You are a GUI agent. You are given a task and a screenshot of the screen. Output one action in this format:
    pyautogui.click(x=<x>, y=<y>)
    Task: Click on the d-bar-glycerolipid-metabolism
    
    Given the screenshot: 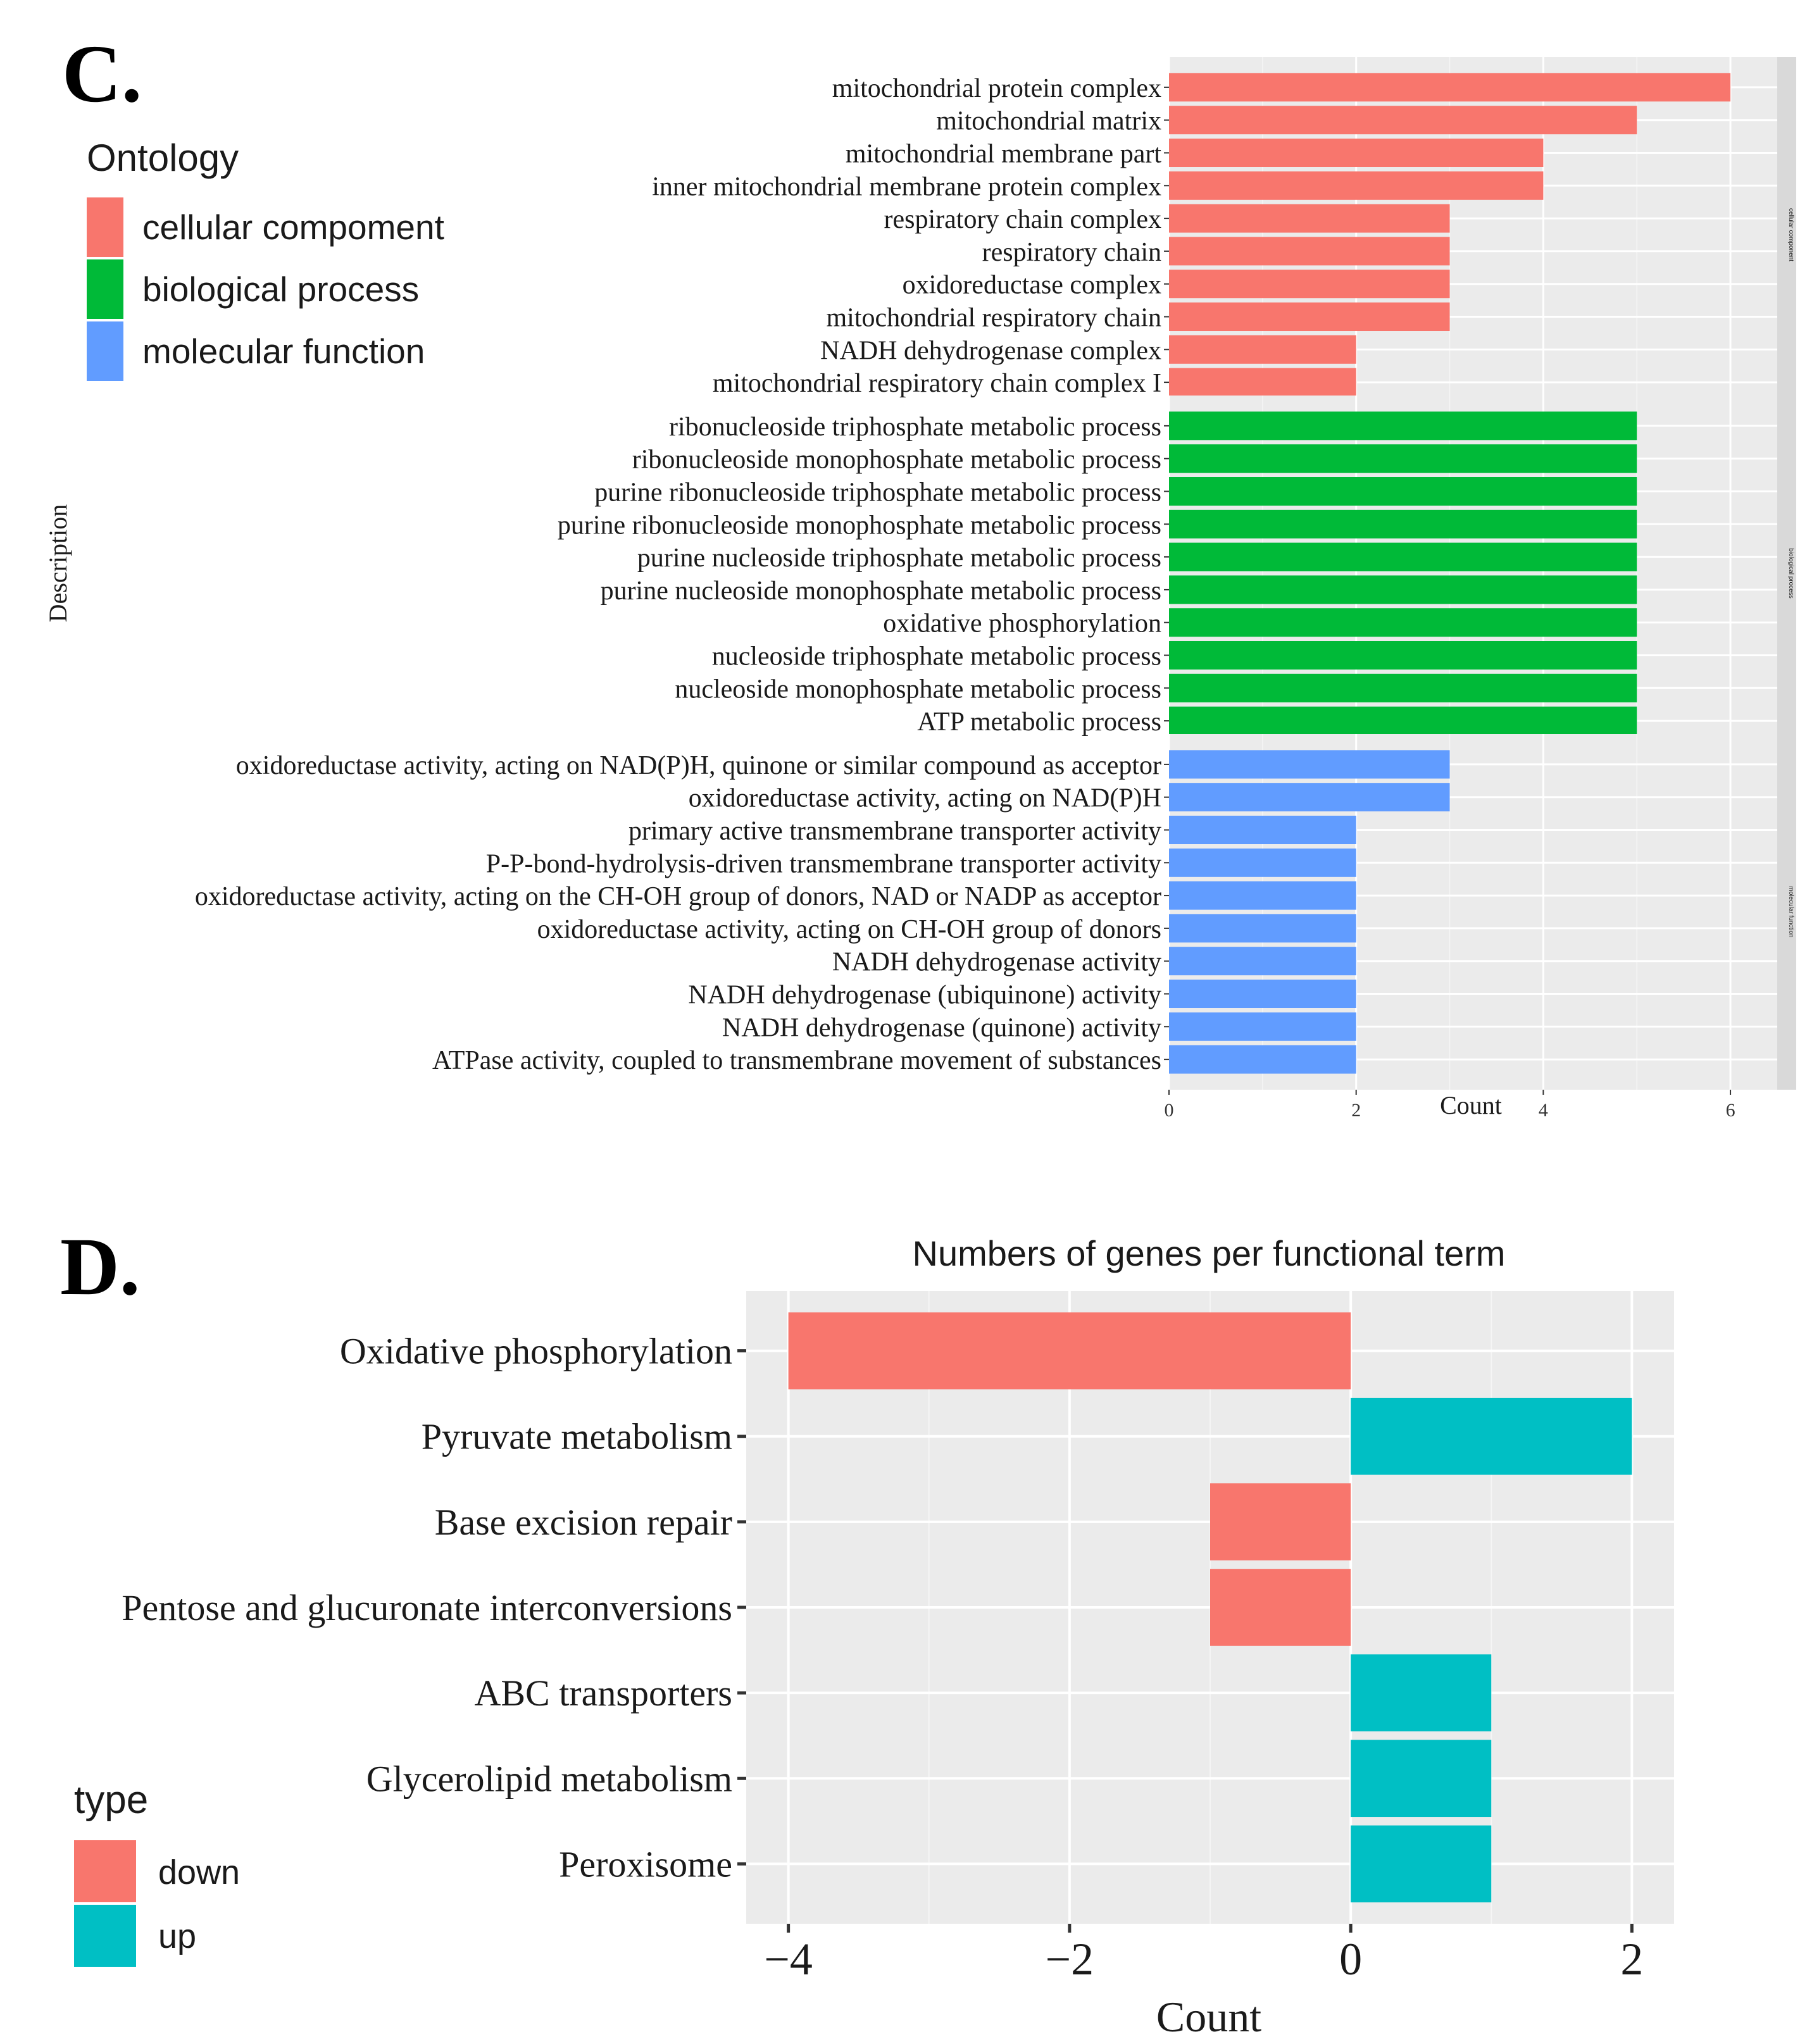 What is the action you would take?
    pyautogui.click(x=1422, y=1778)
    